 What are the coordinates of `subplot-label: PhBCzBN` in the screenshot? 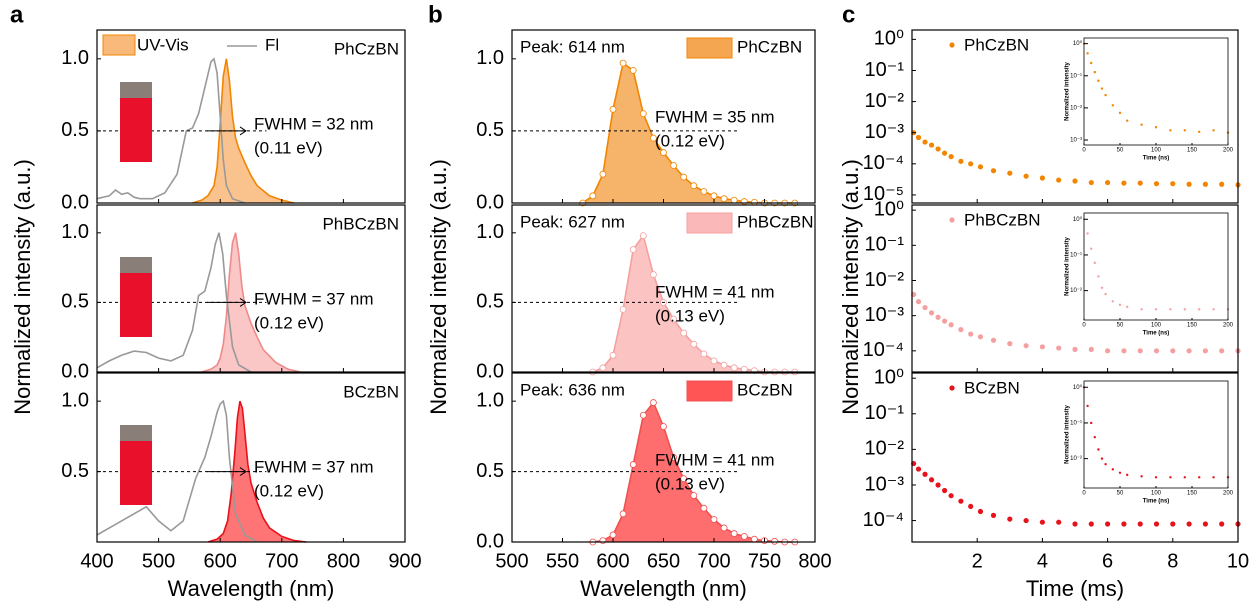 It's located at (360, 223).